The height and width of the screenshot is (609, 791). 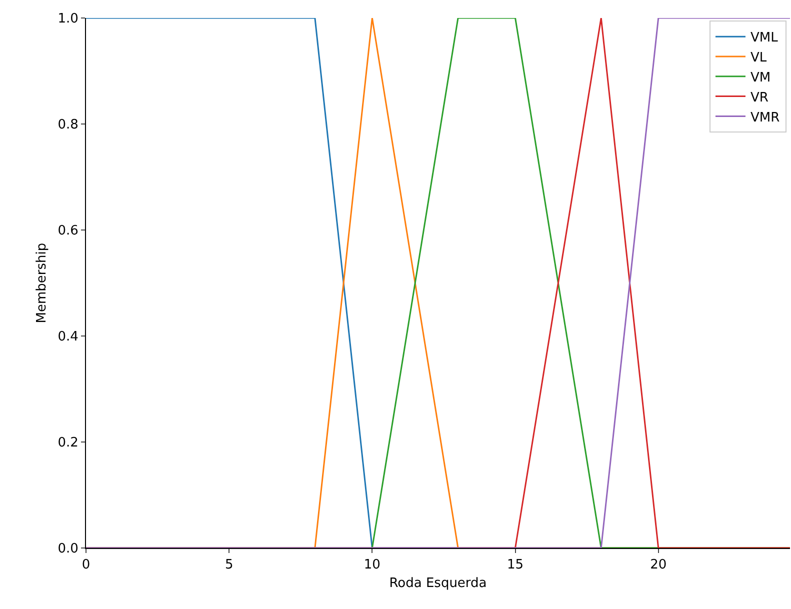 I want to click on y-tick-label: 0.8, so click(x=68, y=125).